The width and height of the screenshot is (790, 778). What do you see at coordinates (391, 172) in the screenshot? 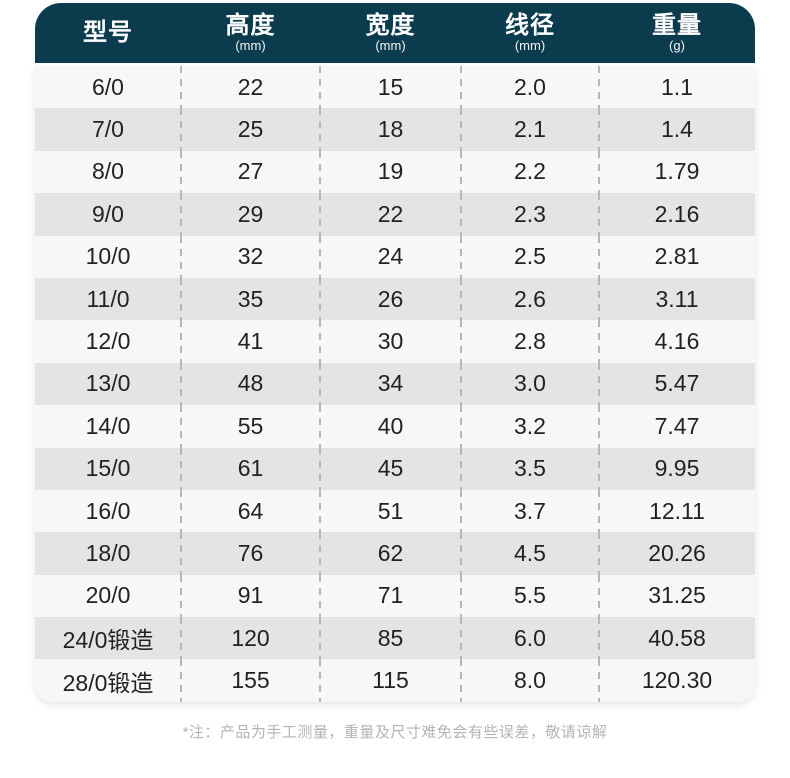
I see `cell-width: 19` at bounding box center [391, 172].